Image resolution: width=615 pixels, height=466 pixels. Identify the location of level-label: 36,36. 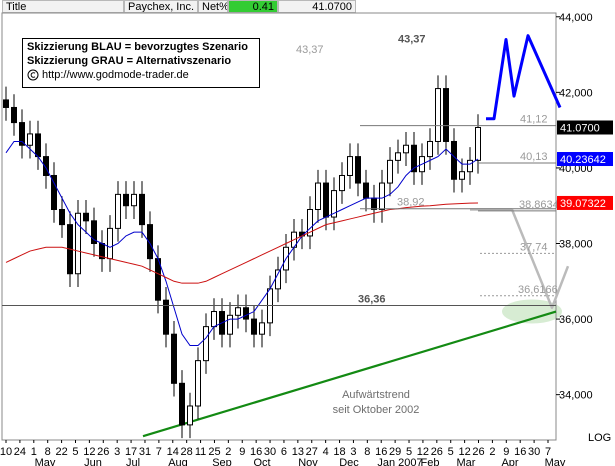
(372, 299).